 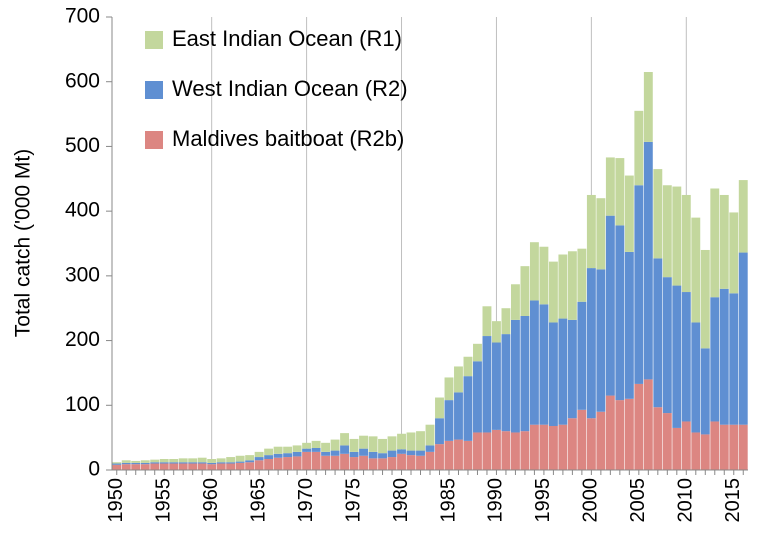 What do you see at coordinates (82, 274) in the screenshot?
I see `y-tick-label: 300` at bounding box center [82, 274].